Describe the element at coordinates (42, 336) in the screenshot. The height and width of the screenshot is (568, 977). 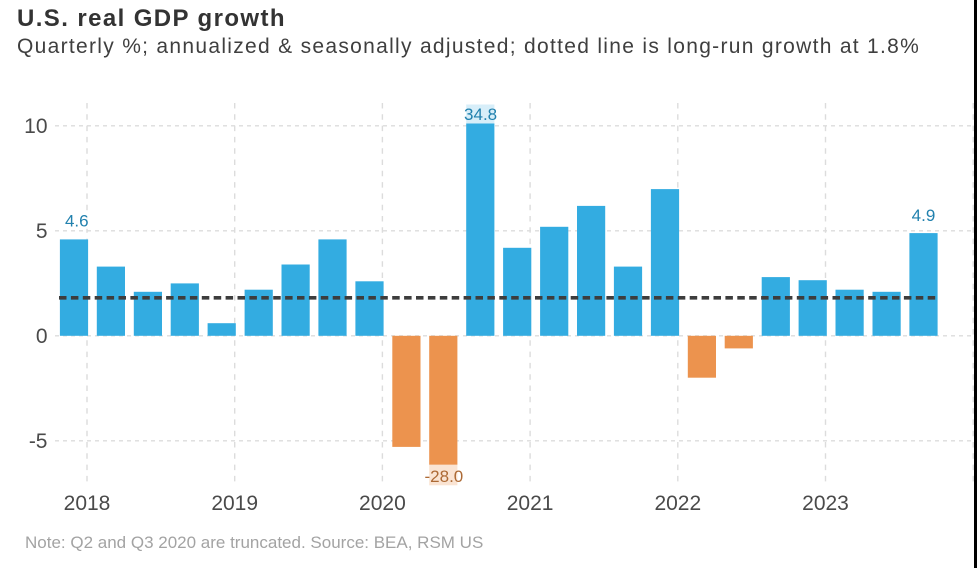
I see `svg-text: 0` at that location.